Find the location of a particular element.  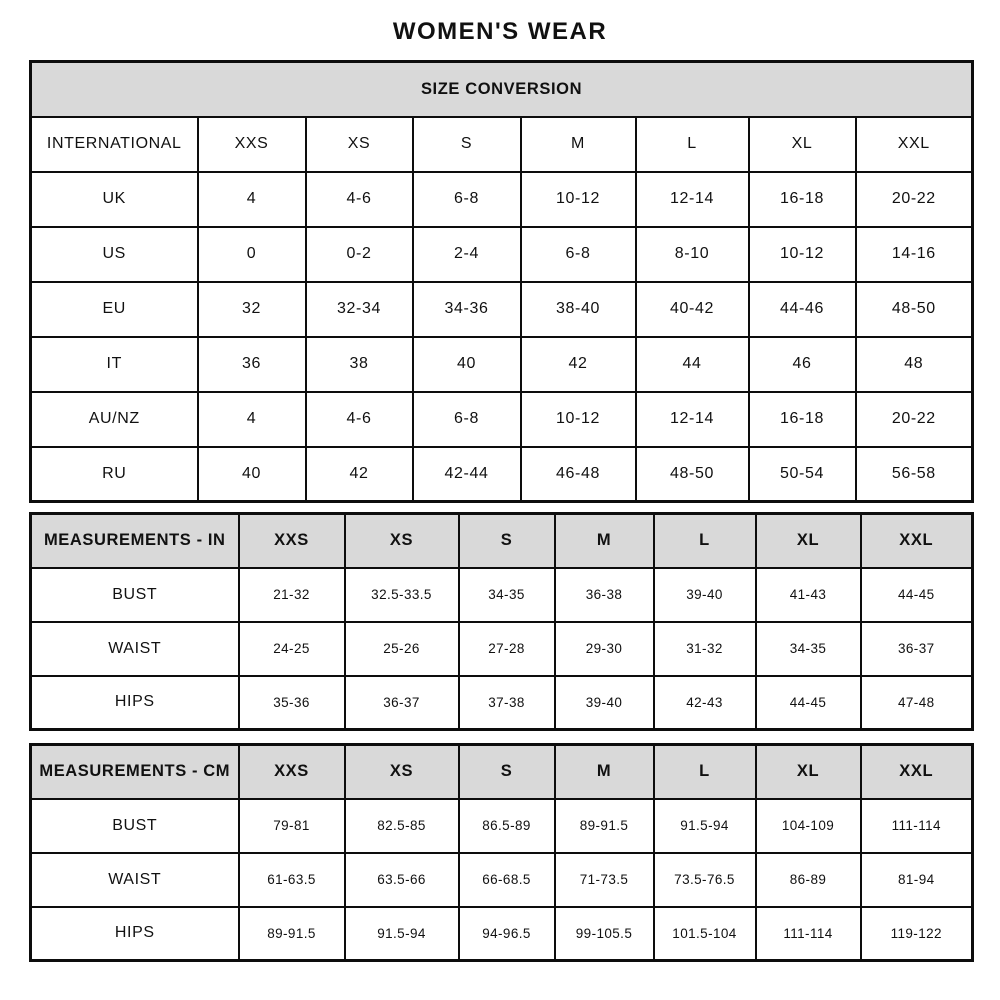

table-title: MEASUREMENTS - CM is located at coordinates (134, 771).